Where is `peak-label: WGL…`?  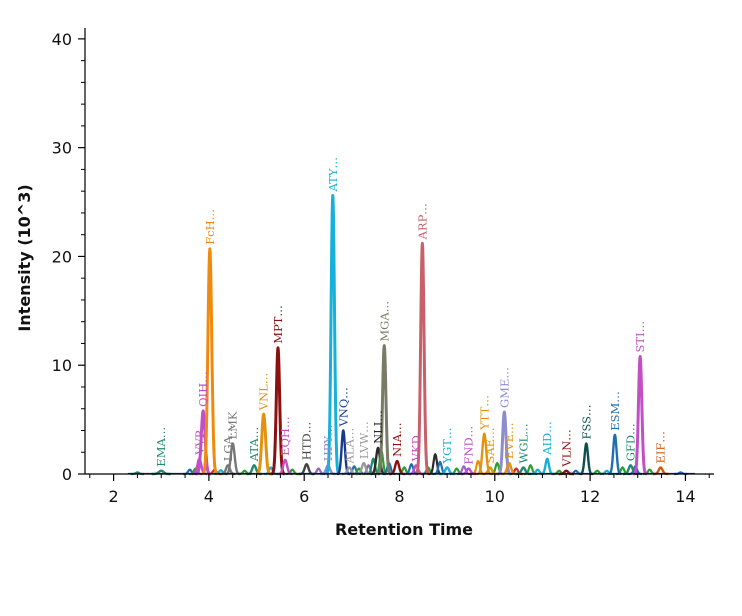 peak-label: WGL… is located at coordinates (523, 443).